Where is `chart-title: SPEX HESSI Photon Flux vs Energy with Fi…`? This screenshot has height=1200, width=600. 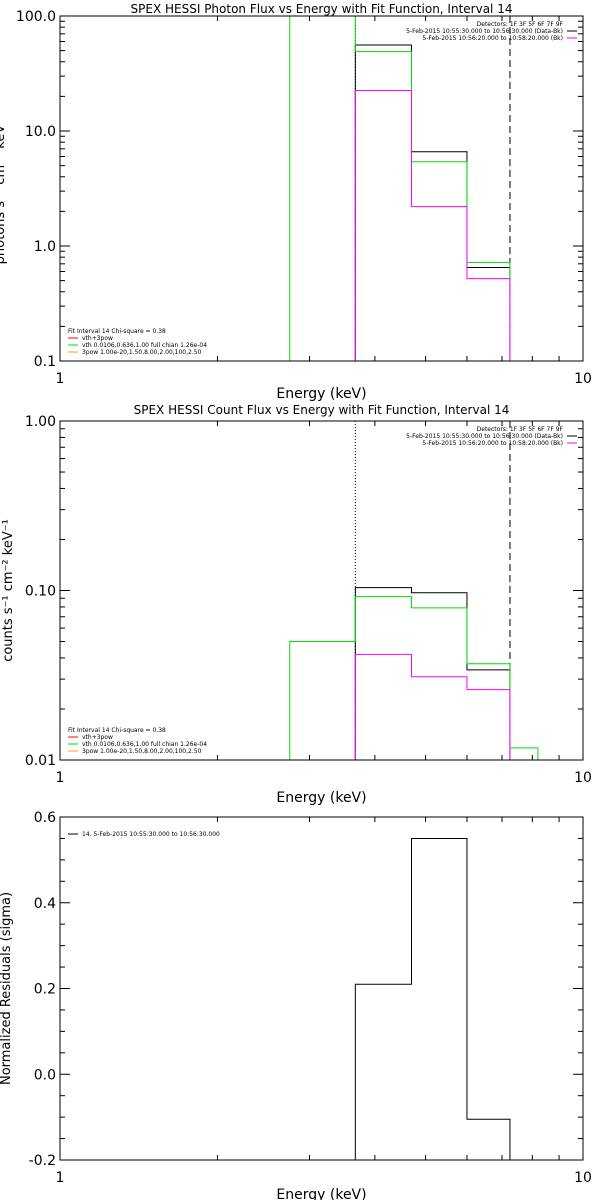
chart-title: SPEX HESSI Photon Flux vs Energy with Fi… is located at coordinates (322, 9).